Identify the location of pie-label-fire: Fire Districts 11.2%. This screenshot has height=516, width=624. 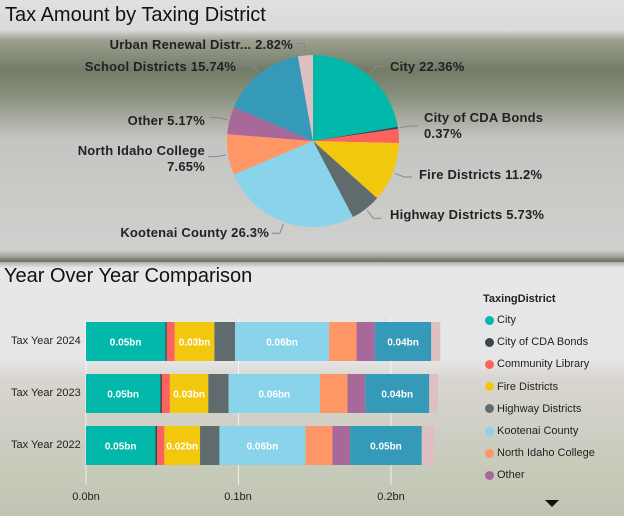
(481, 174).